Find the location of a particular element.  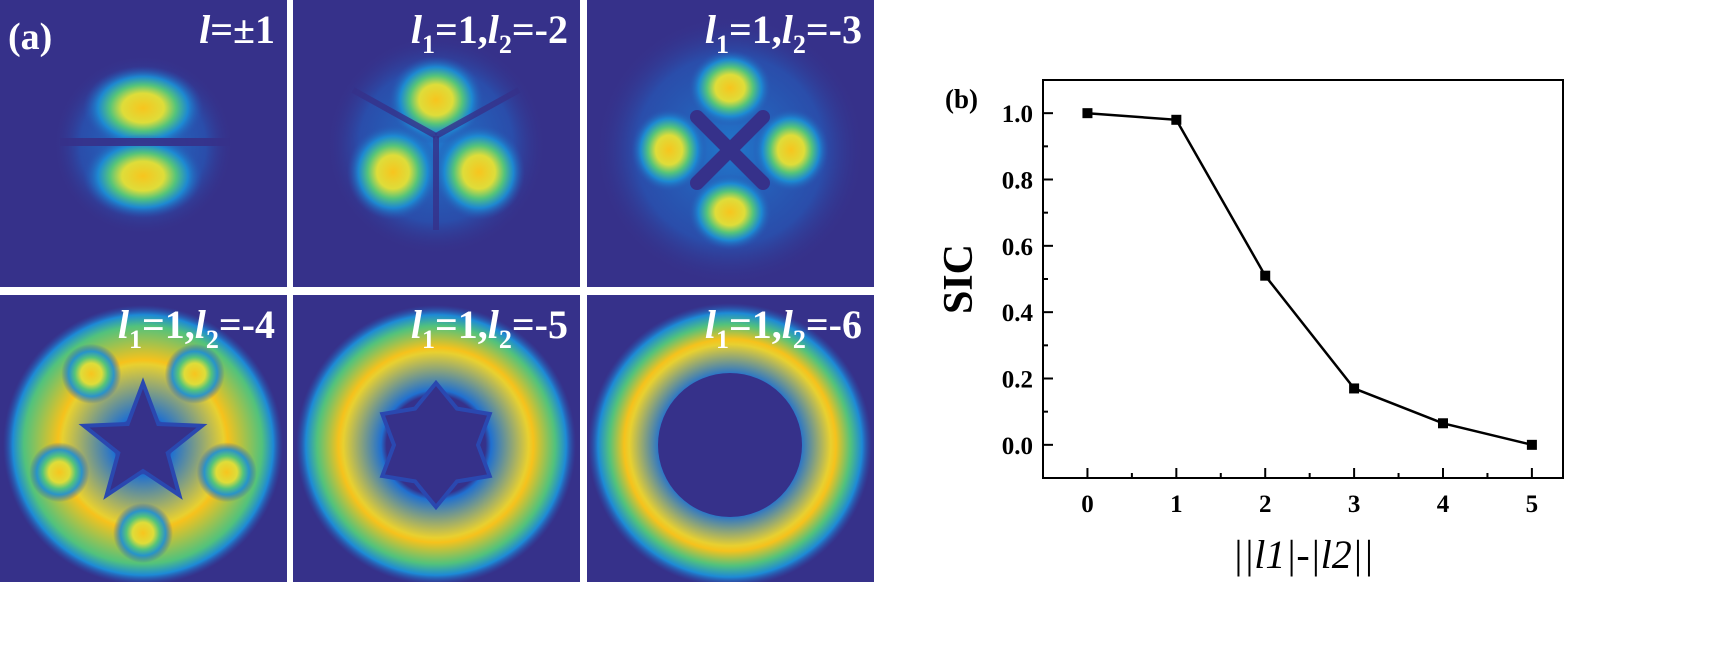

panel-5-label-part: 2 is located at coordinates (505, 339).